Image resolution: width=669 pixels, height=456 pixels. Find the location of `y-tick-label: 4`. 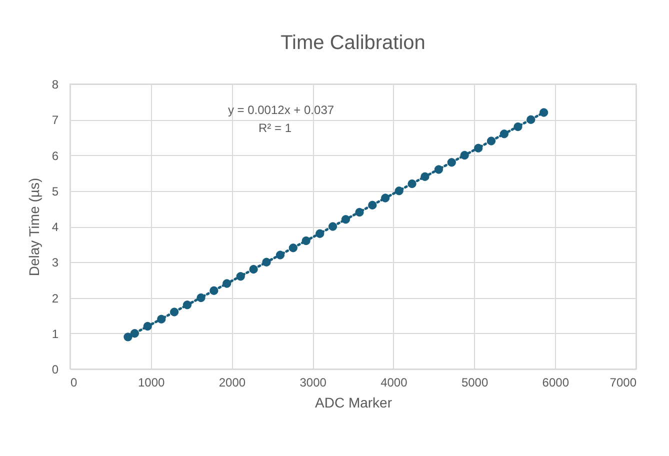

y-tick-label: 4 is located at coordinates (55, 227).